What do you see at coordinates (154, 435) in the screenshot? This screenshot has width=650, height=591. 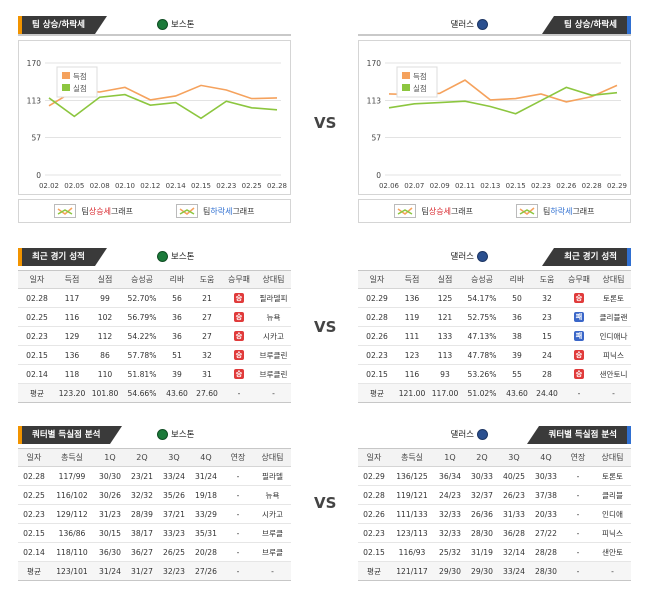 I see `home-quarter-header: 쿼터별 득실점 분석 보스톤` at bounding box center [154, 435].